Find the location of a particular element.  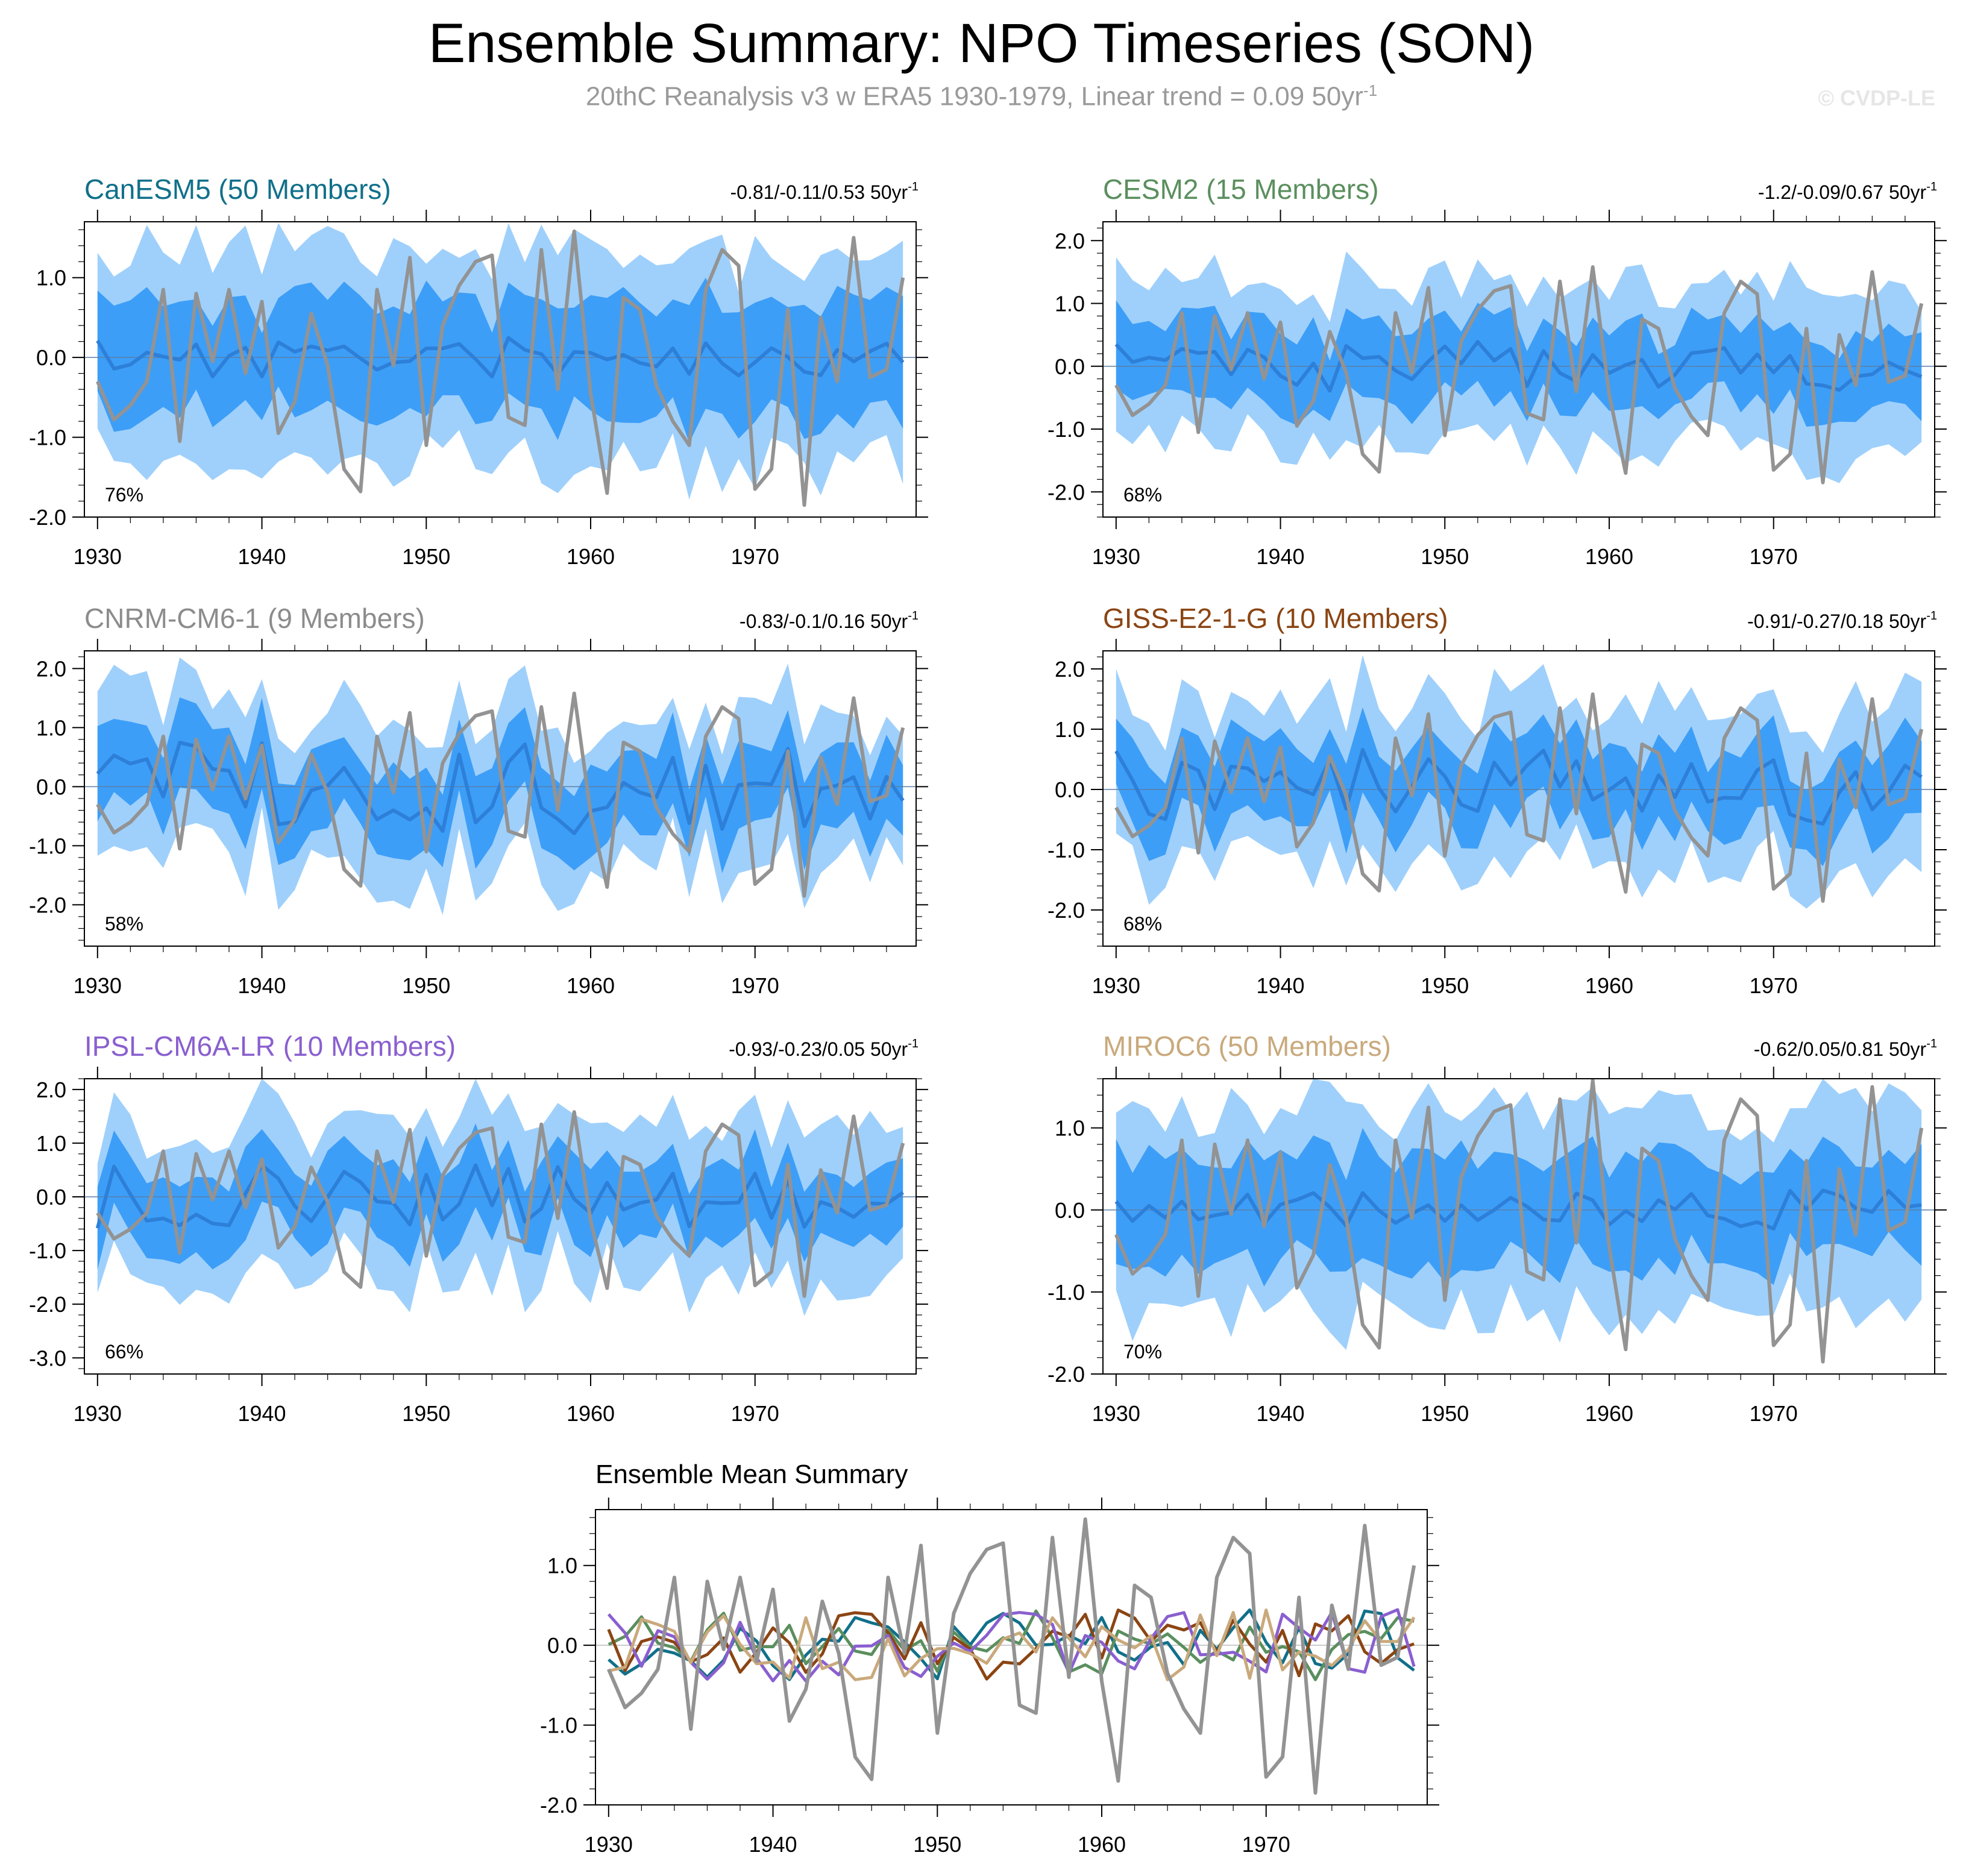

panel-title: Ensemble Mean Summary is located at coordinates (751, 1474).